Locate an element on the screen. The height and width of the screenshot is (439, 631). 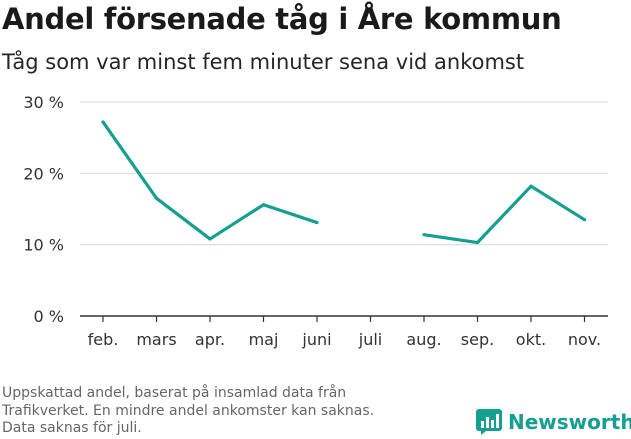
brand-logo: Newsworthy is located at coordinates (553, 422).